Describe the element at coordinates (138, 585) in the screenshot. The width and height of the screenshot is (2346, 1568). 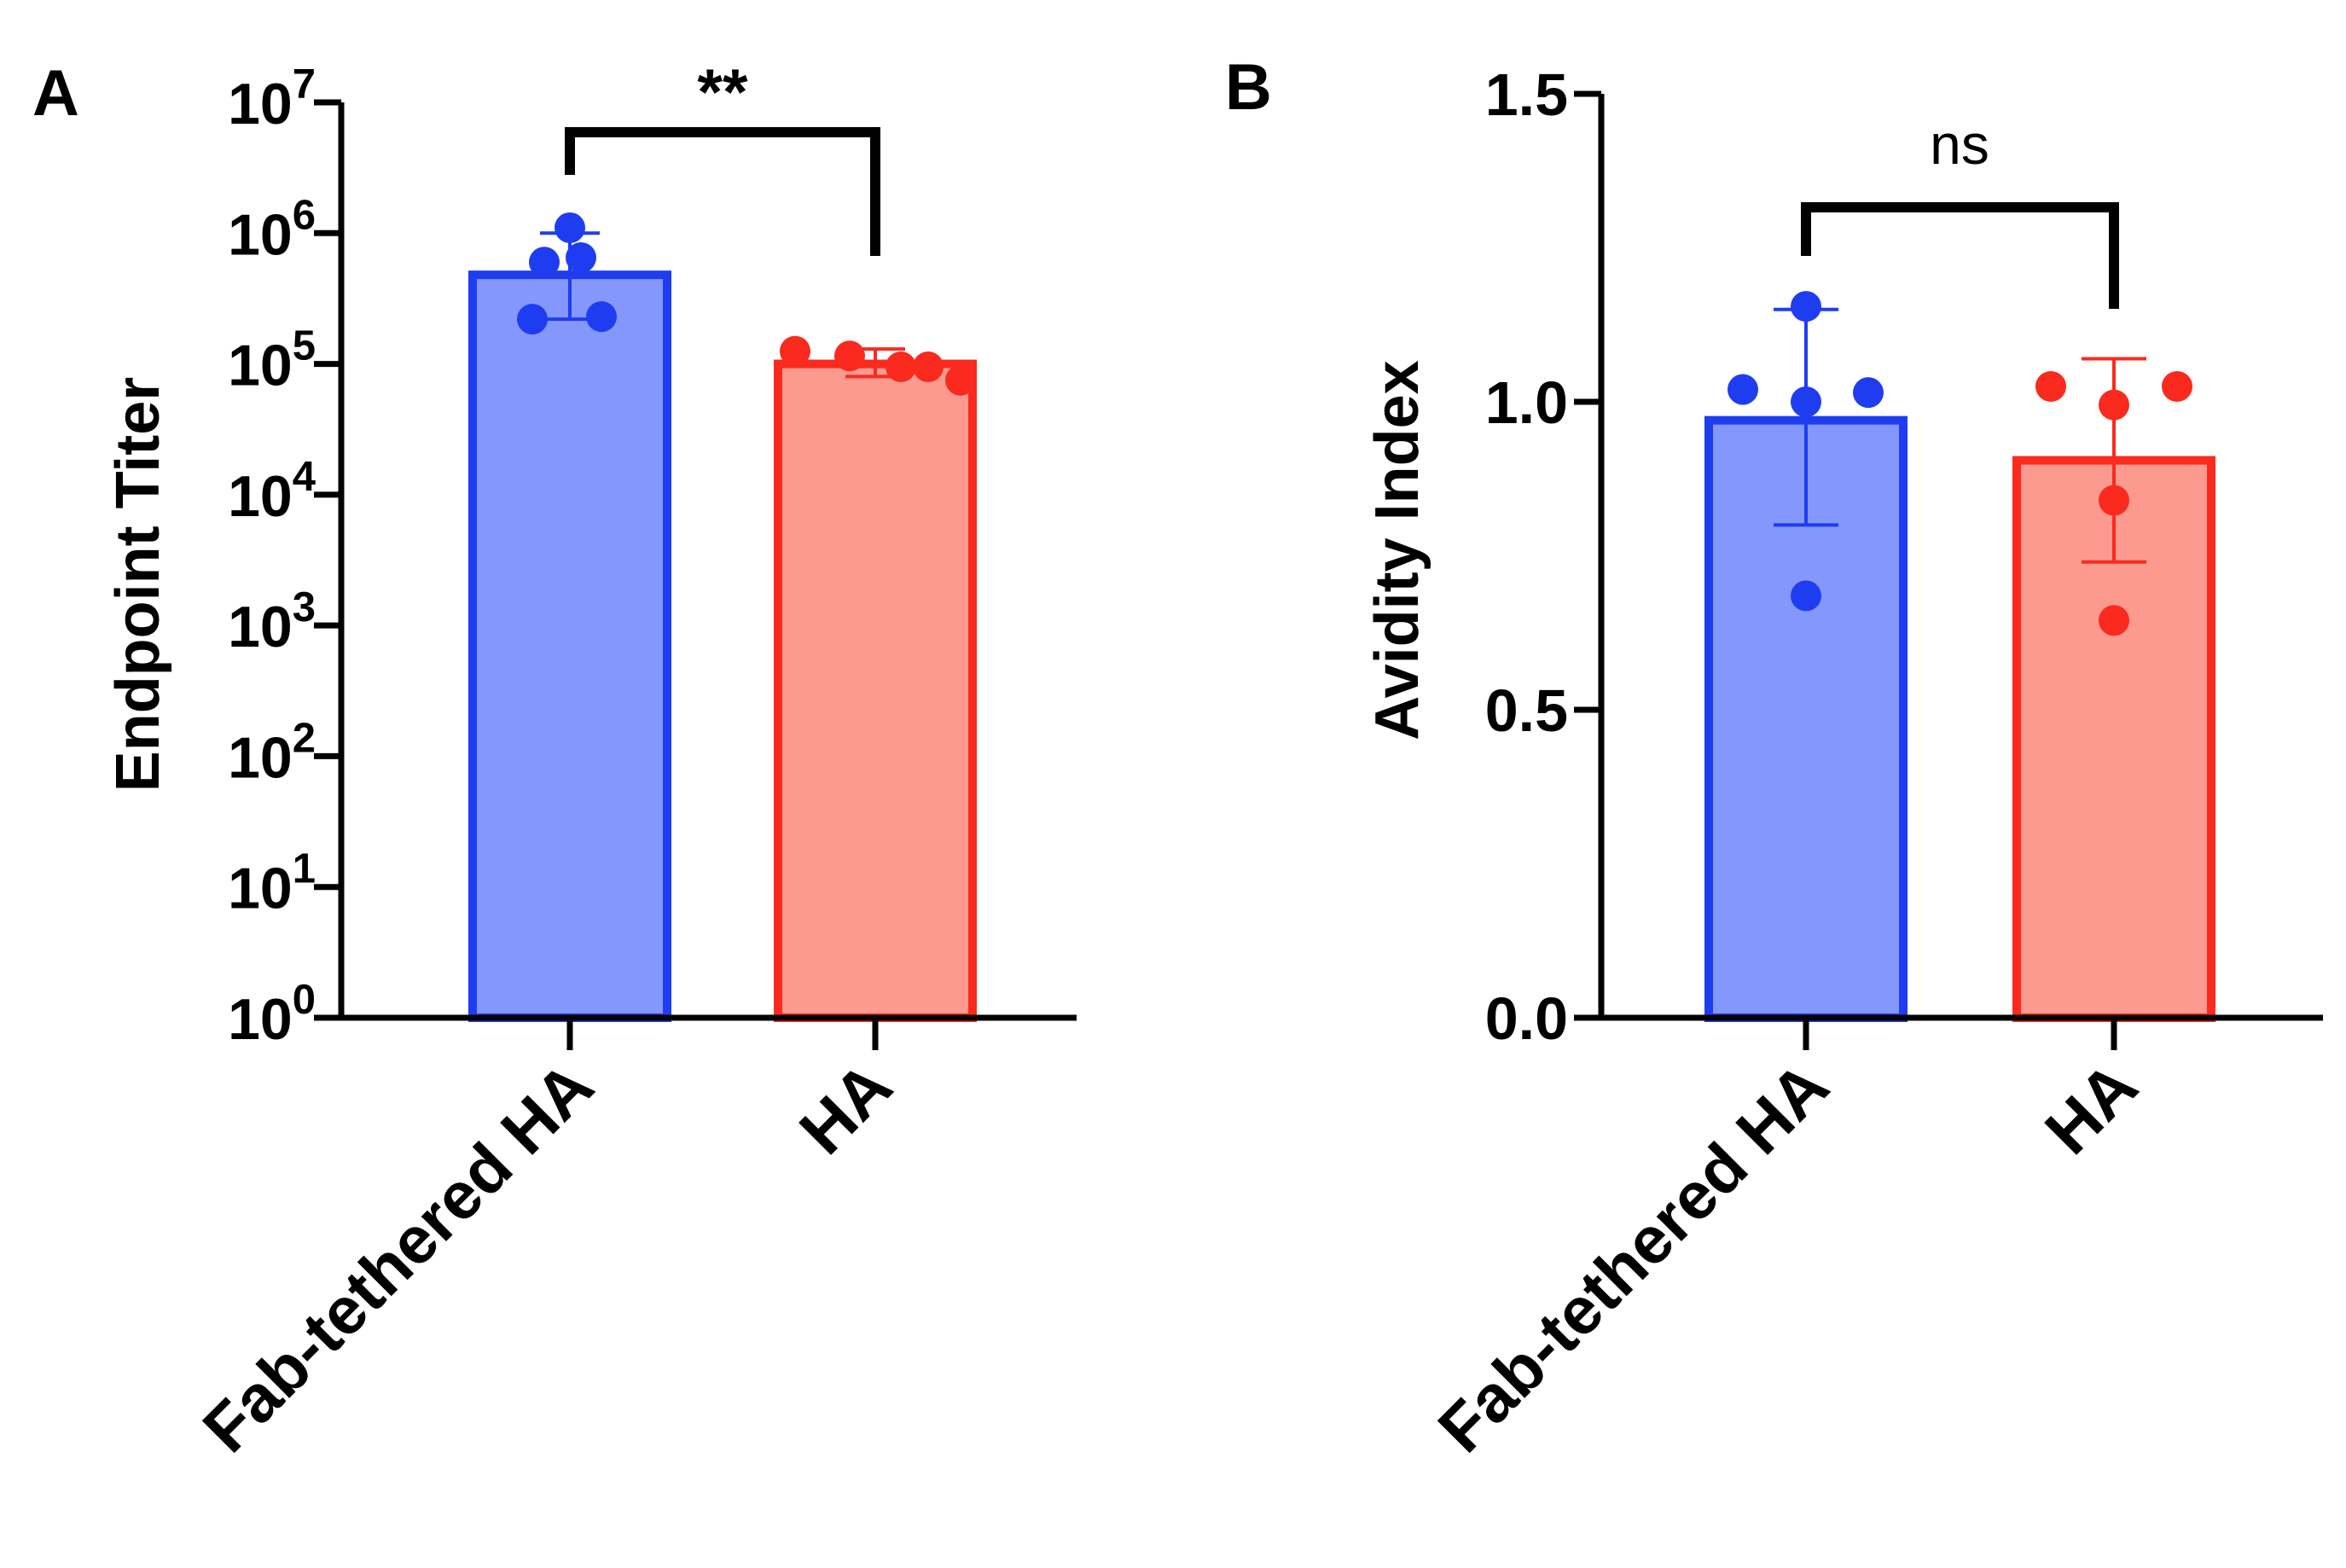
I see `y-axis-label: Endpoint Titer` at that location.